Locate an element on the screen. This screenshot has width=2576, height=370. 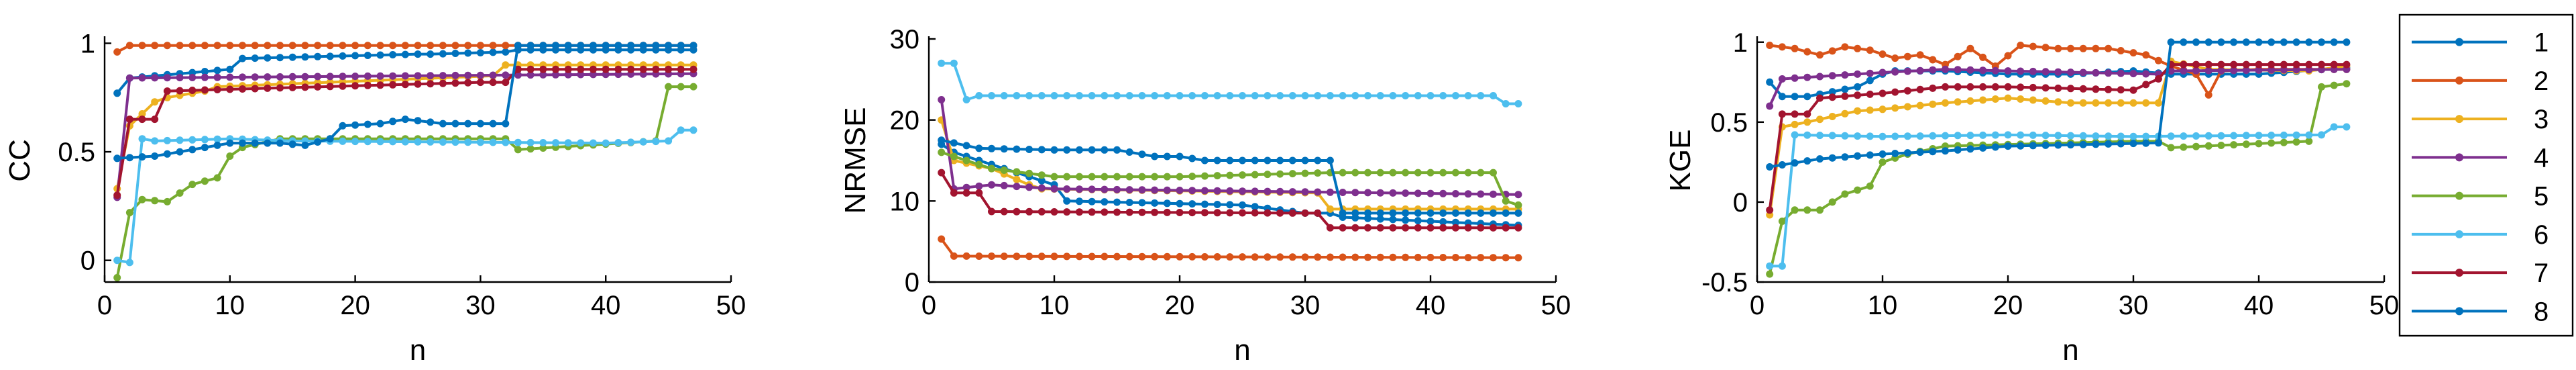
x-tick-label: 10 is located at coordinates (230, 305).